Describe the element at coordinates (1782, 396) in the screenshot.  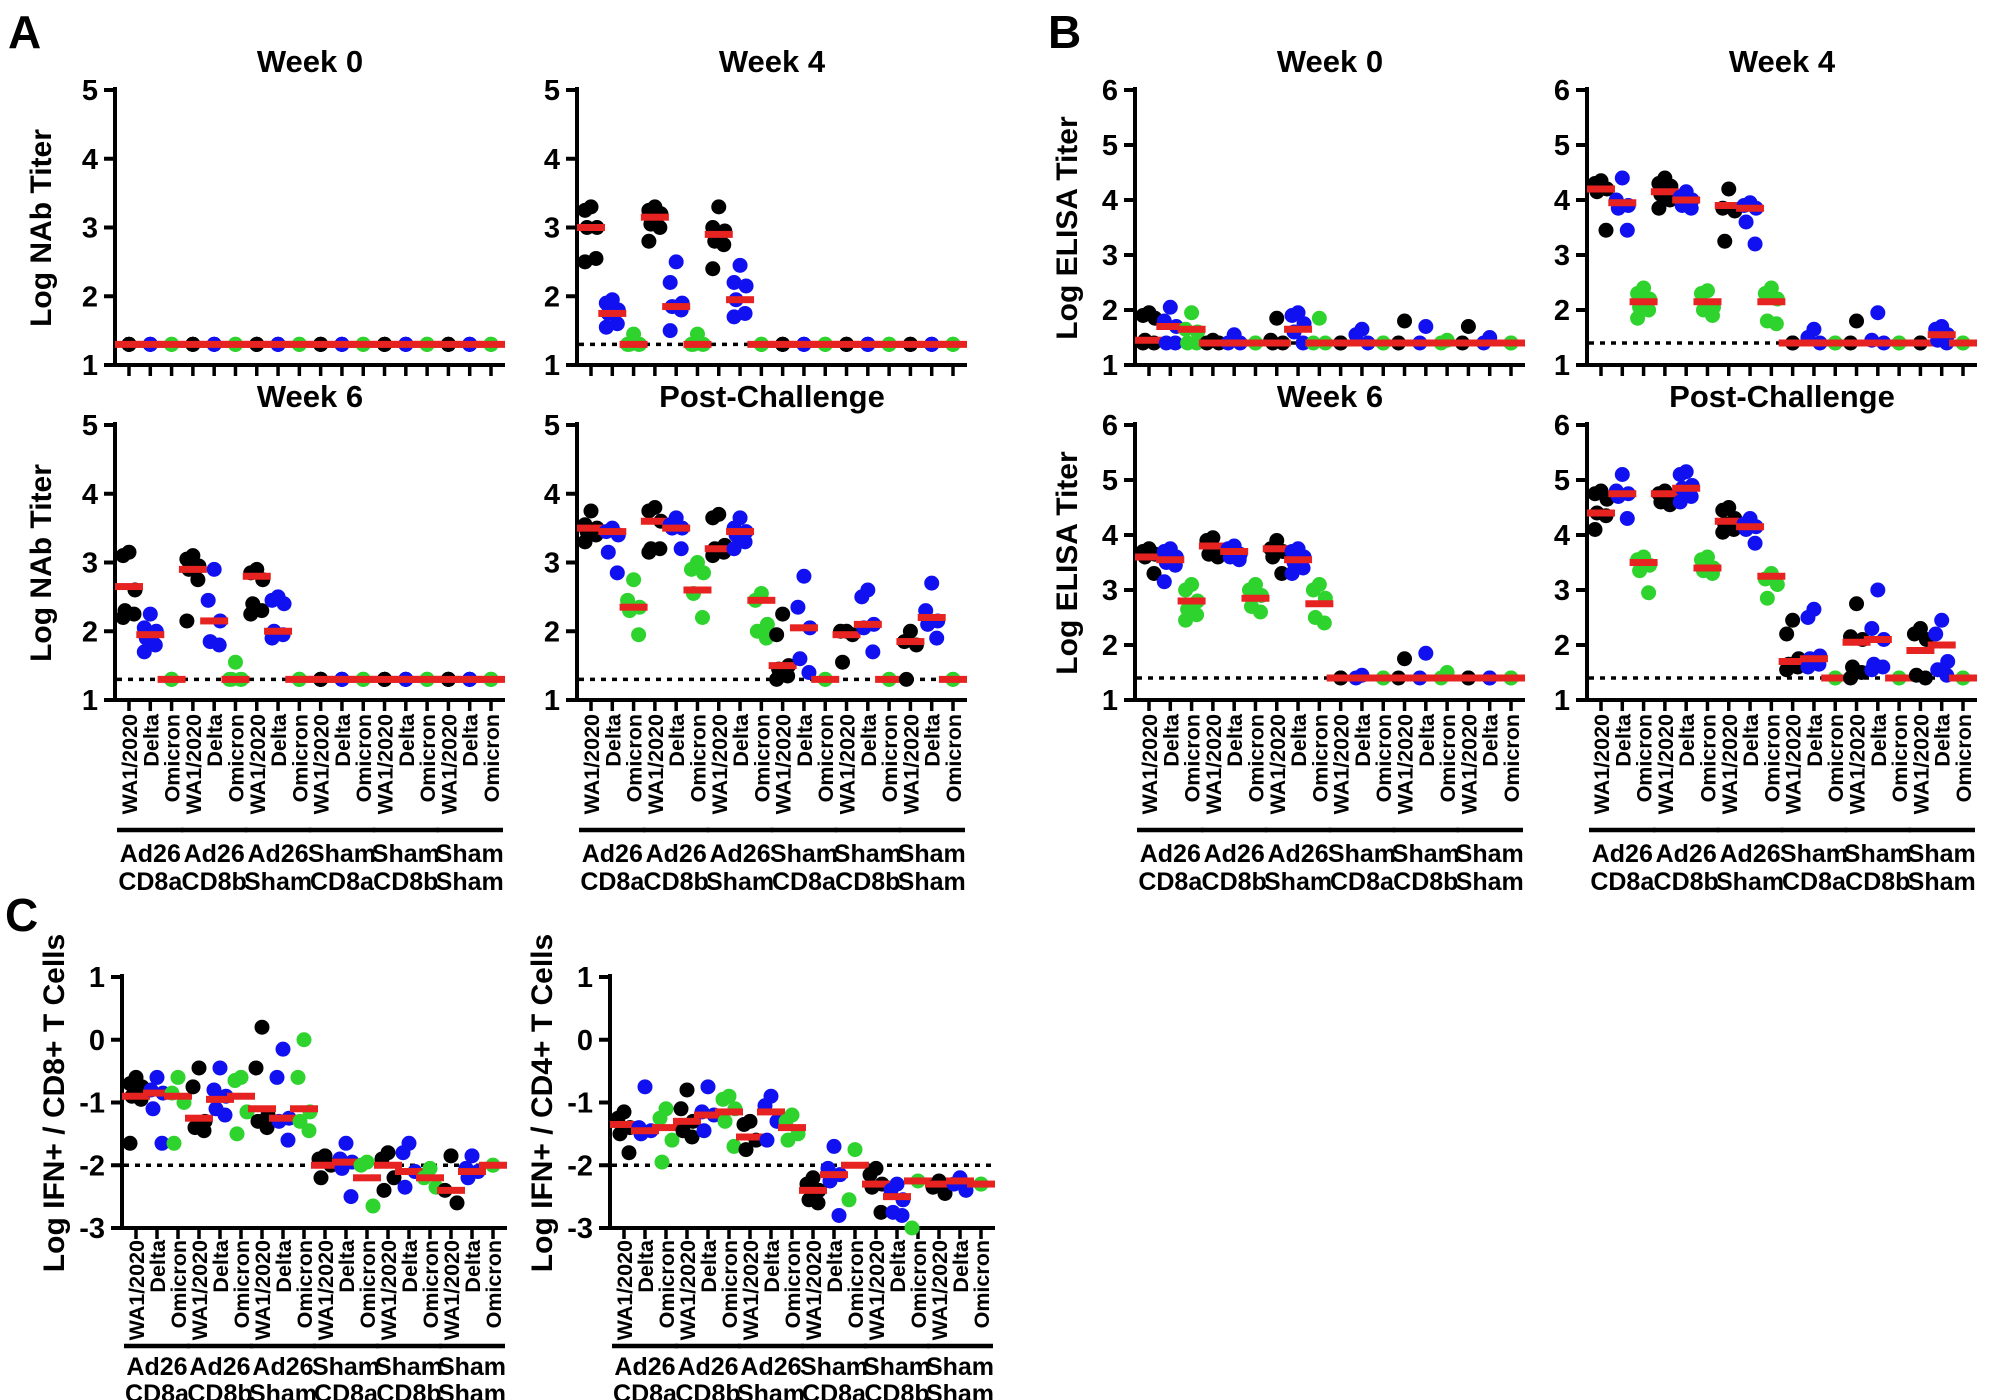
I see `plot-title-elisa-postchallenge: Post-Challenge` at that location.